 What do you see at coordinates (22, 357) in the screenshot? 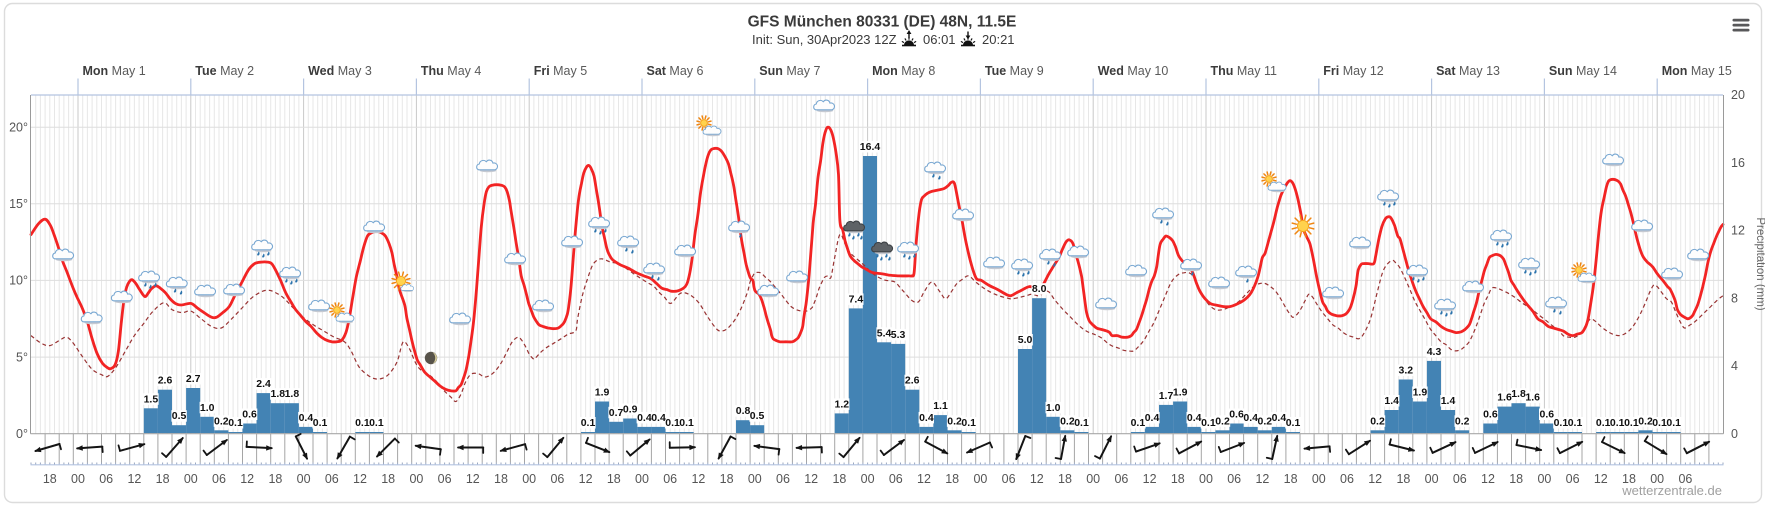
I see `svg-text: 5°` at bounding box center [22, 357].